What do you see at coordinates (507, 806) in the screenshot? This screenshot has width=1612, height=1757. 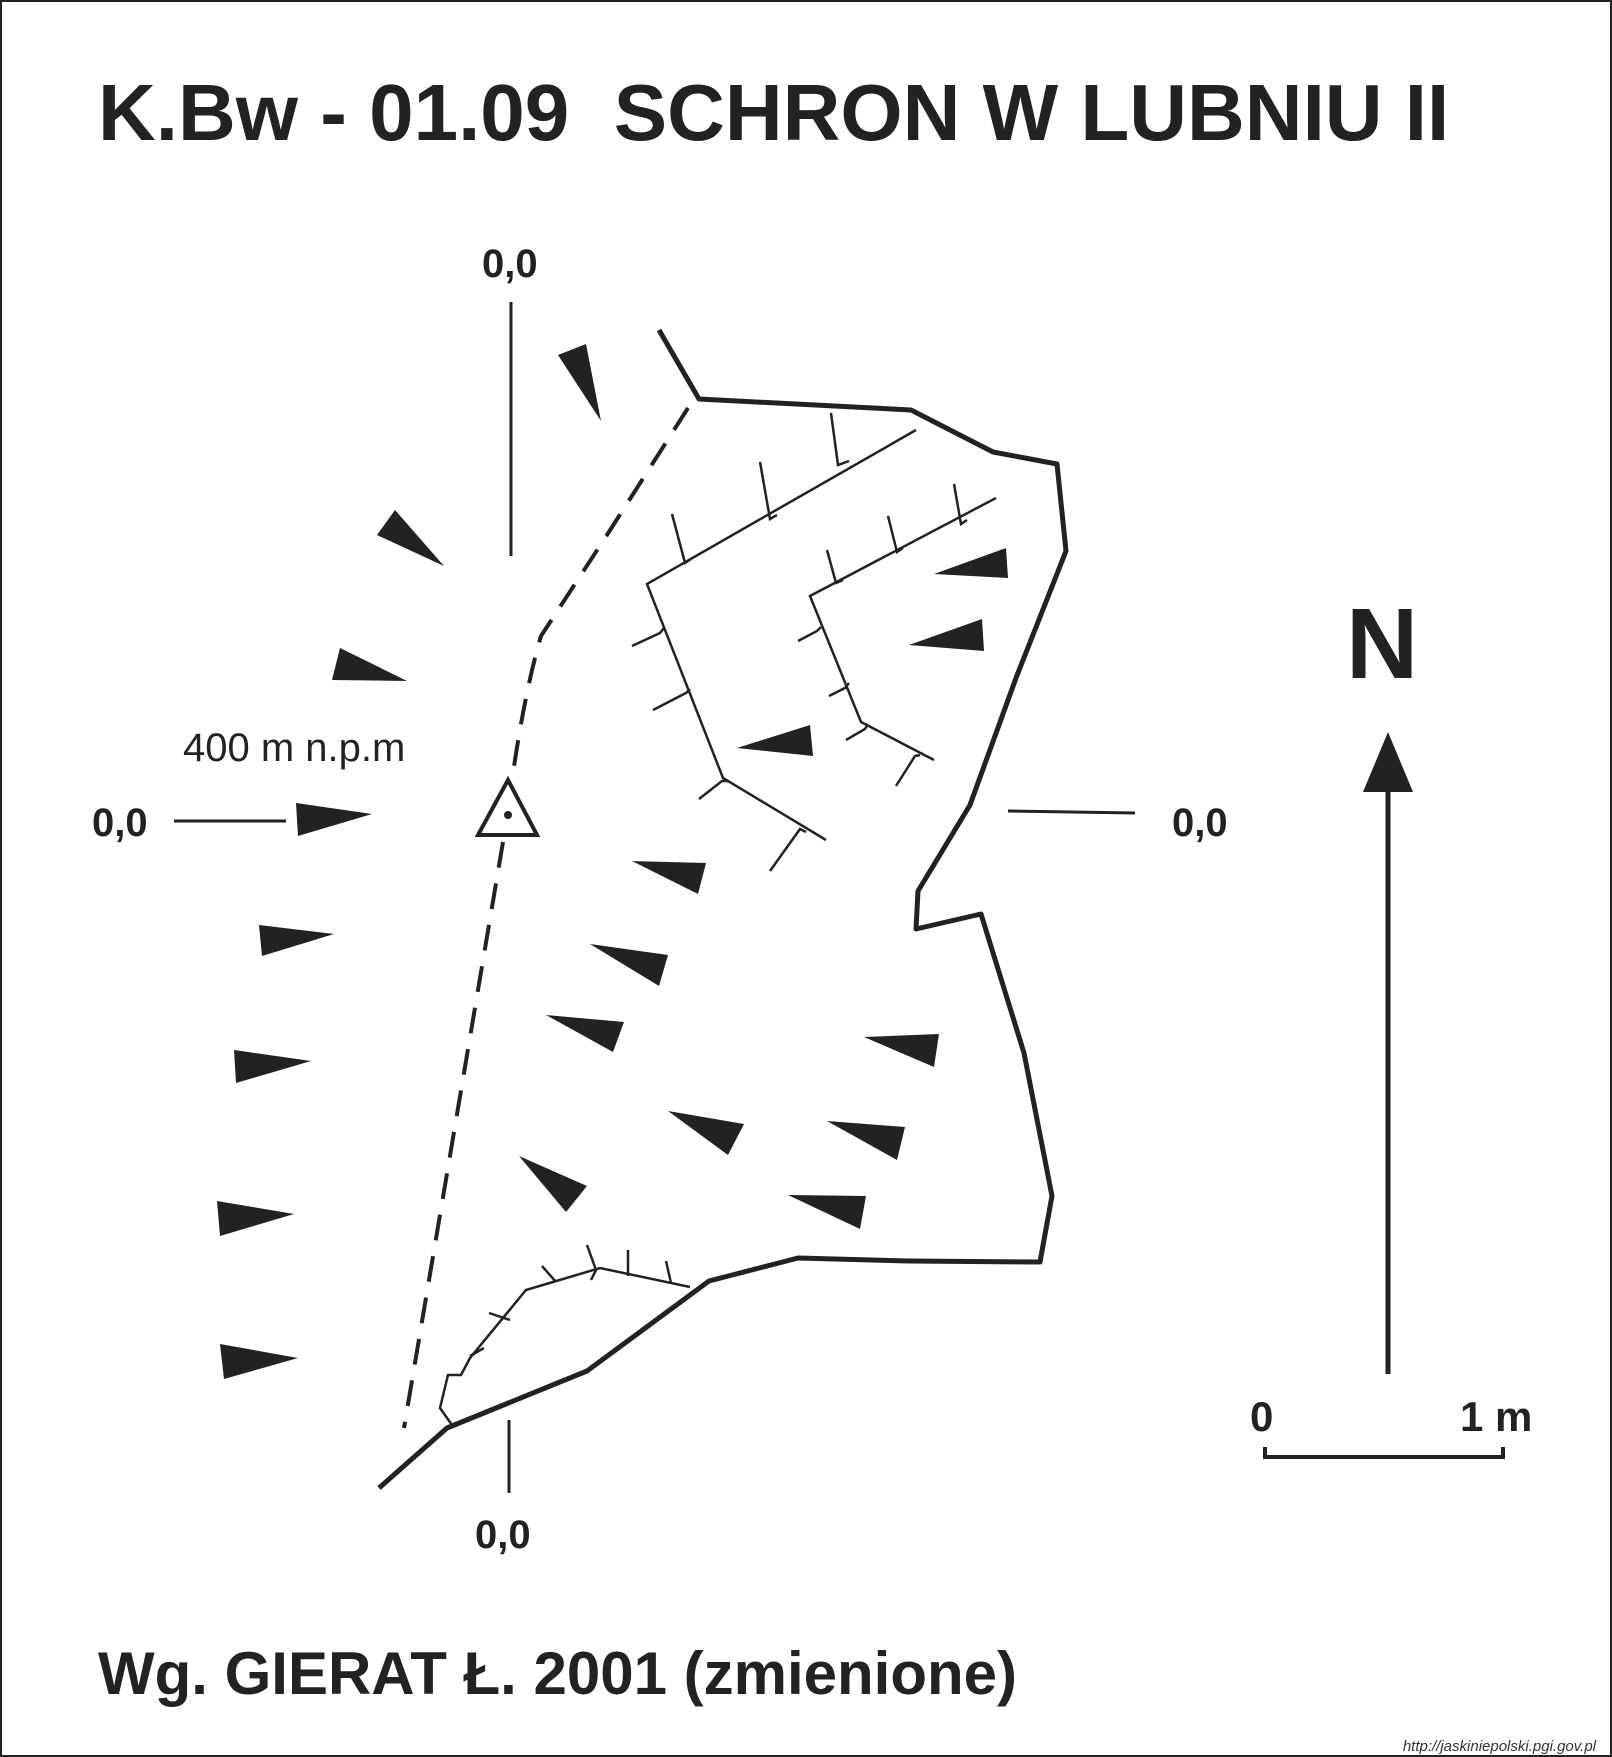 I see `survey-point-marker` at bounding box center [507, 806].